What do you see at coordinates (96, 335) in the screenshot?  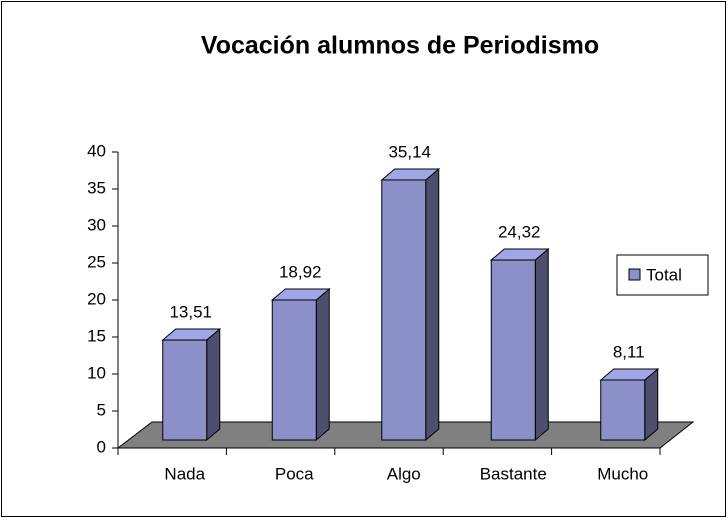 I see `y-tick-label: 15` at bounding box center [96, 335].